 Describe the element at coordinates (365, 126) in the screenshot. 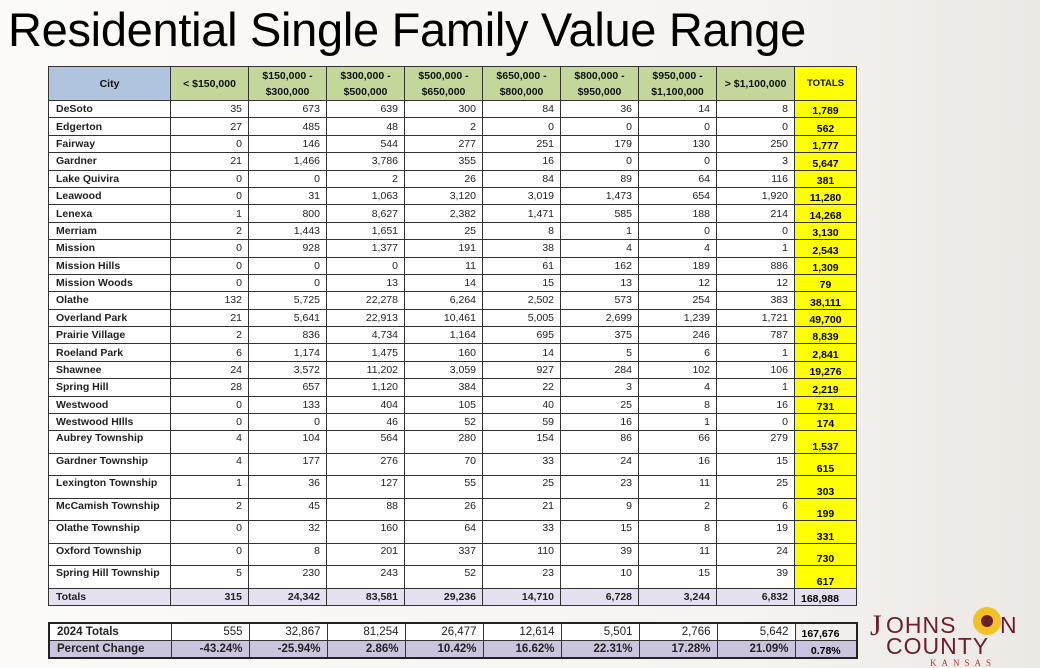

I see `value-cell: 48` at that location.